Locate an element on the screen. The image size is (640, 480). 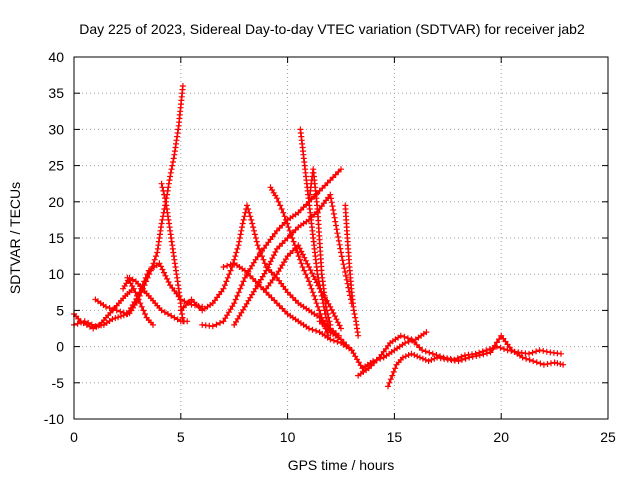
y-tick-label: 15 is located at coordinates (56, 238).